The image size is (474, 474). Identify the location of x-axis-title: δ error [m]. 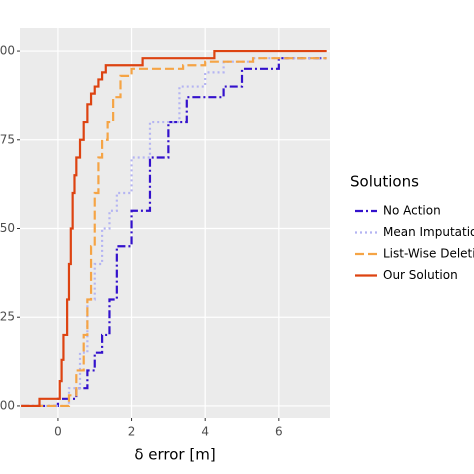
(174, 455).